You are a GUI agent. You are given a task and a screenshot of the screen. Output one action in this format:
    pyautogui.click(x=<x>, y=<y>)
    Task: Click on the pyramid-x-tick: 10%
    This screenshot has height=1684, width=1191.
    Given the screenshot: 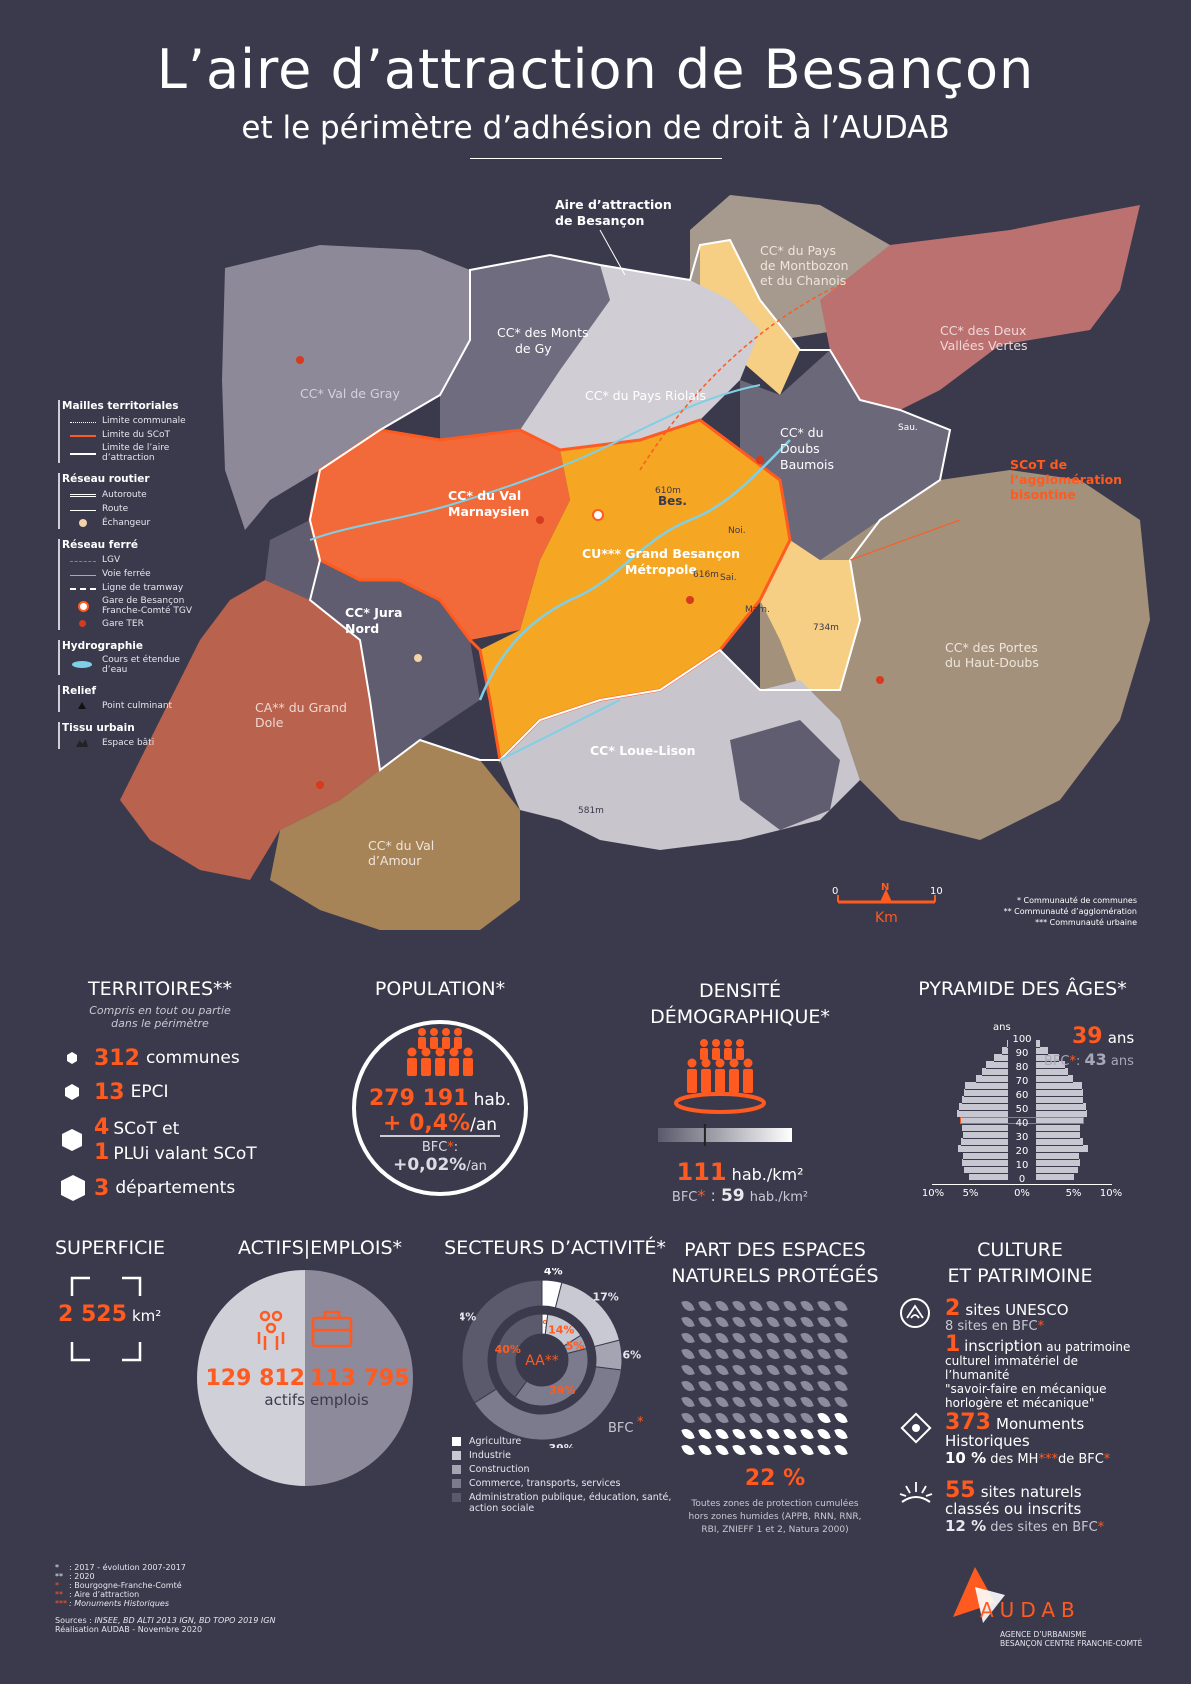 What is the action you would take?
    pyautogui.click(x=1111, y=1193)
    